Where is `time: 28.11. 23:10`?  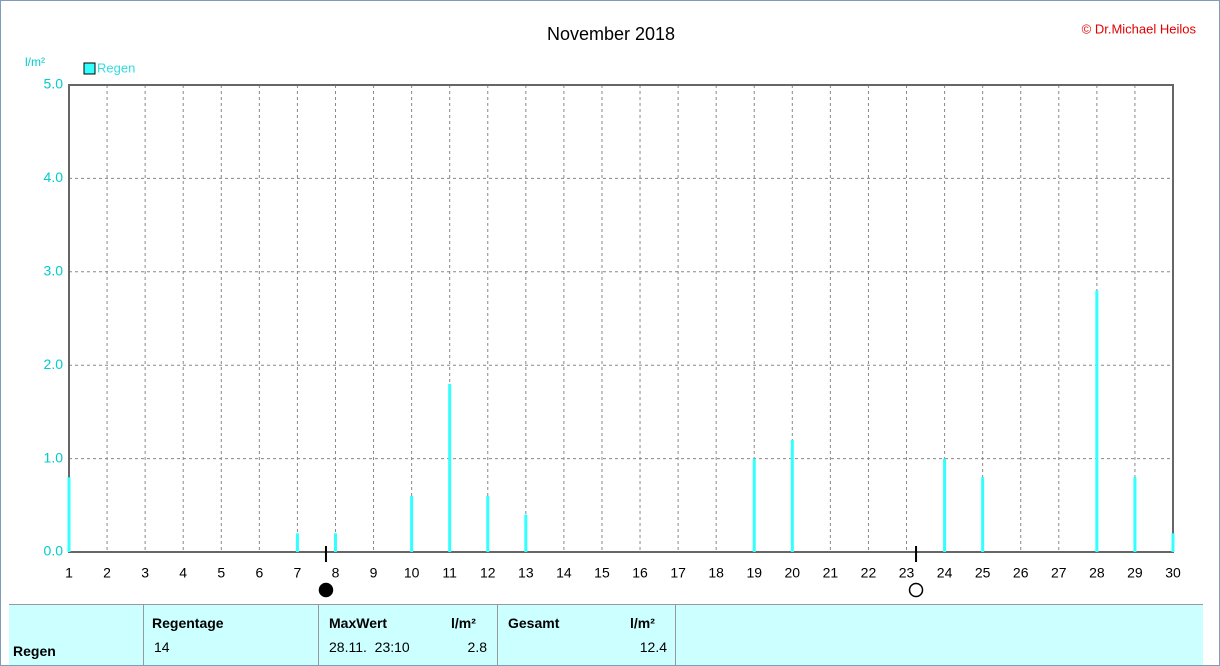 time: 28.11. 23:10 is located at coordinates (369, 647).